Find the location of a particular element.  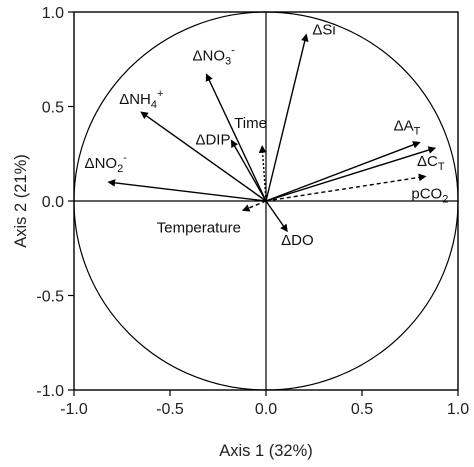

vector-label: ΔNH4+ is located at coordinates (141, 99).